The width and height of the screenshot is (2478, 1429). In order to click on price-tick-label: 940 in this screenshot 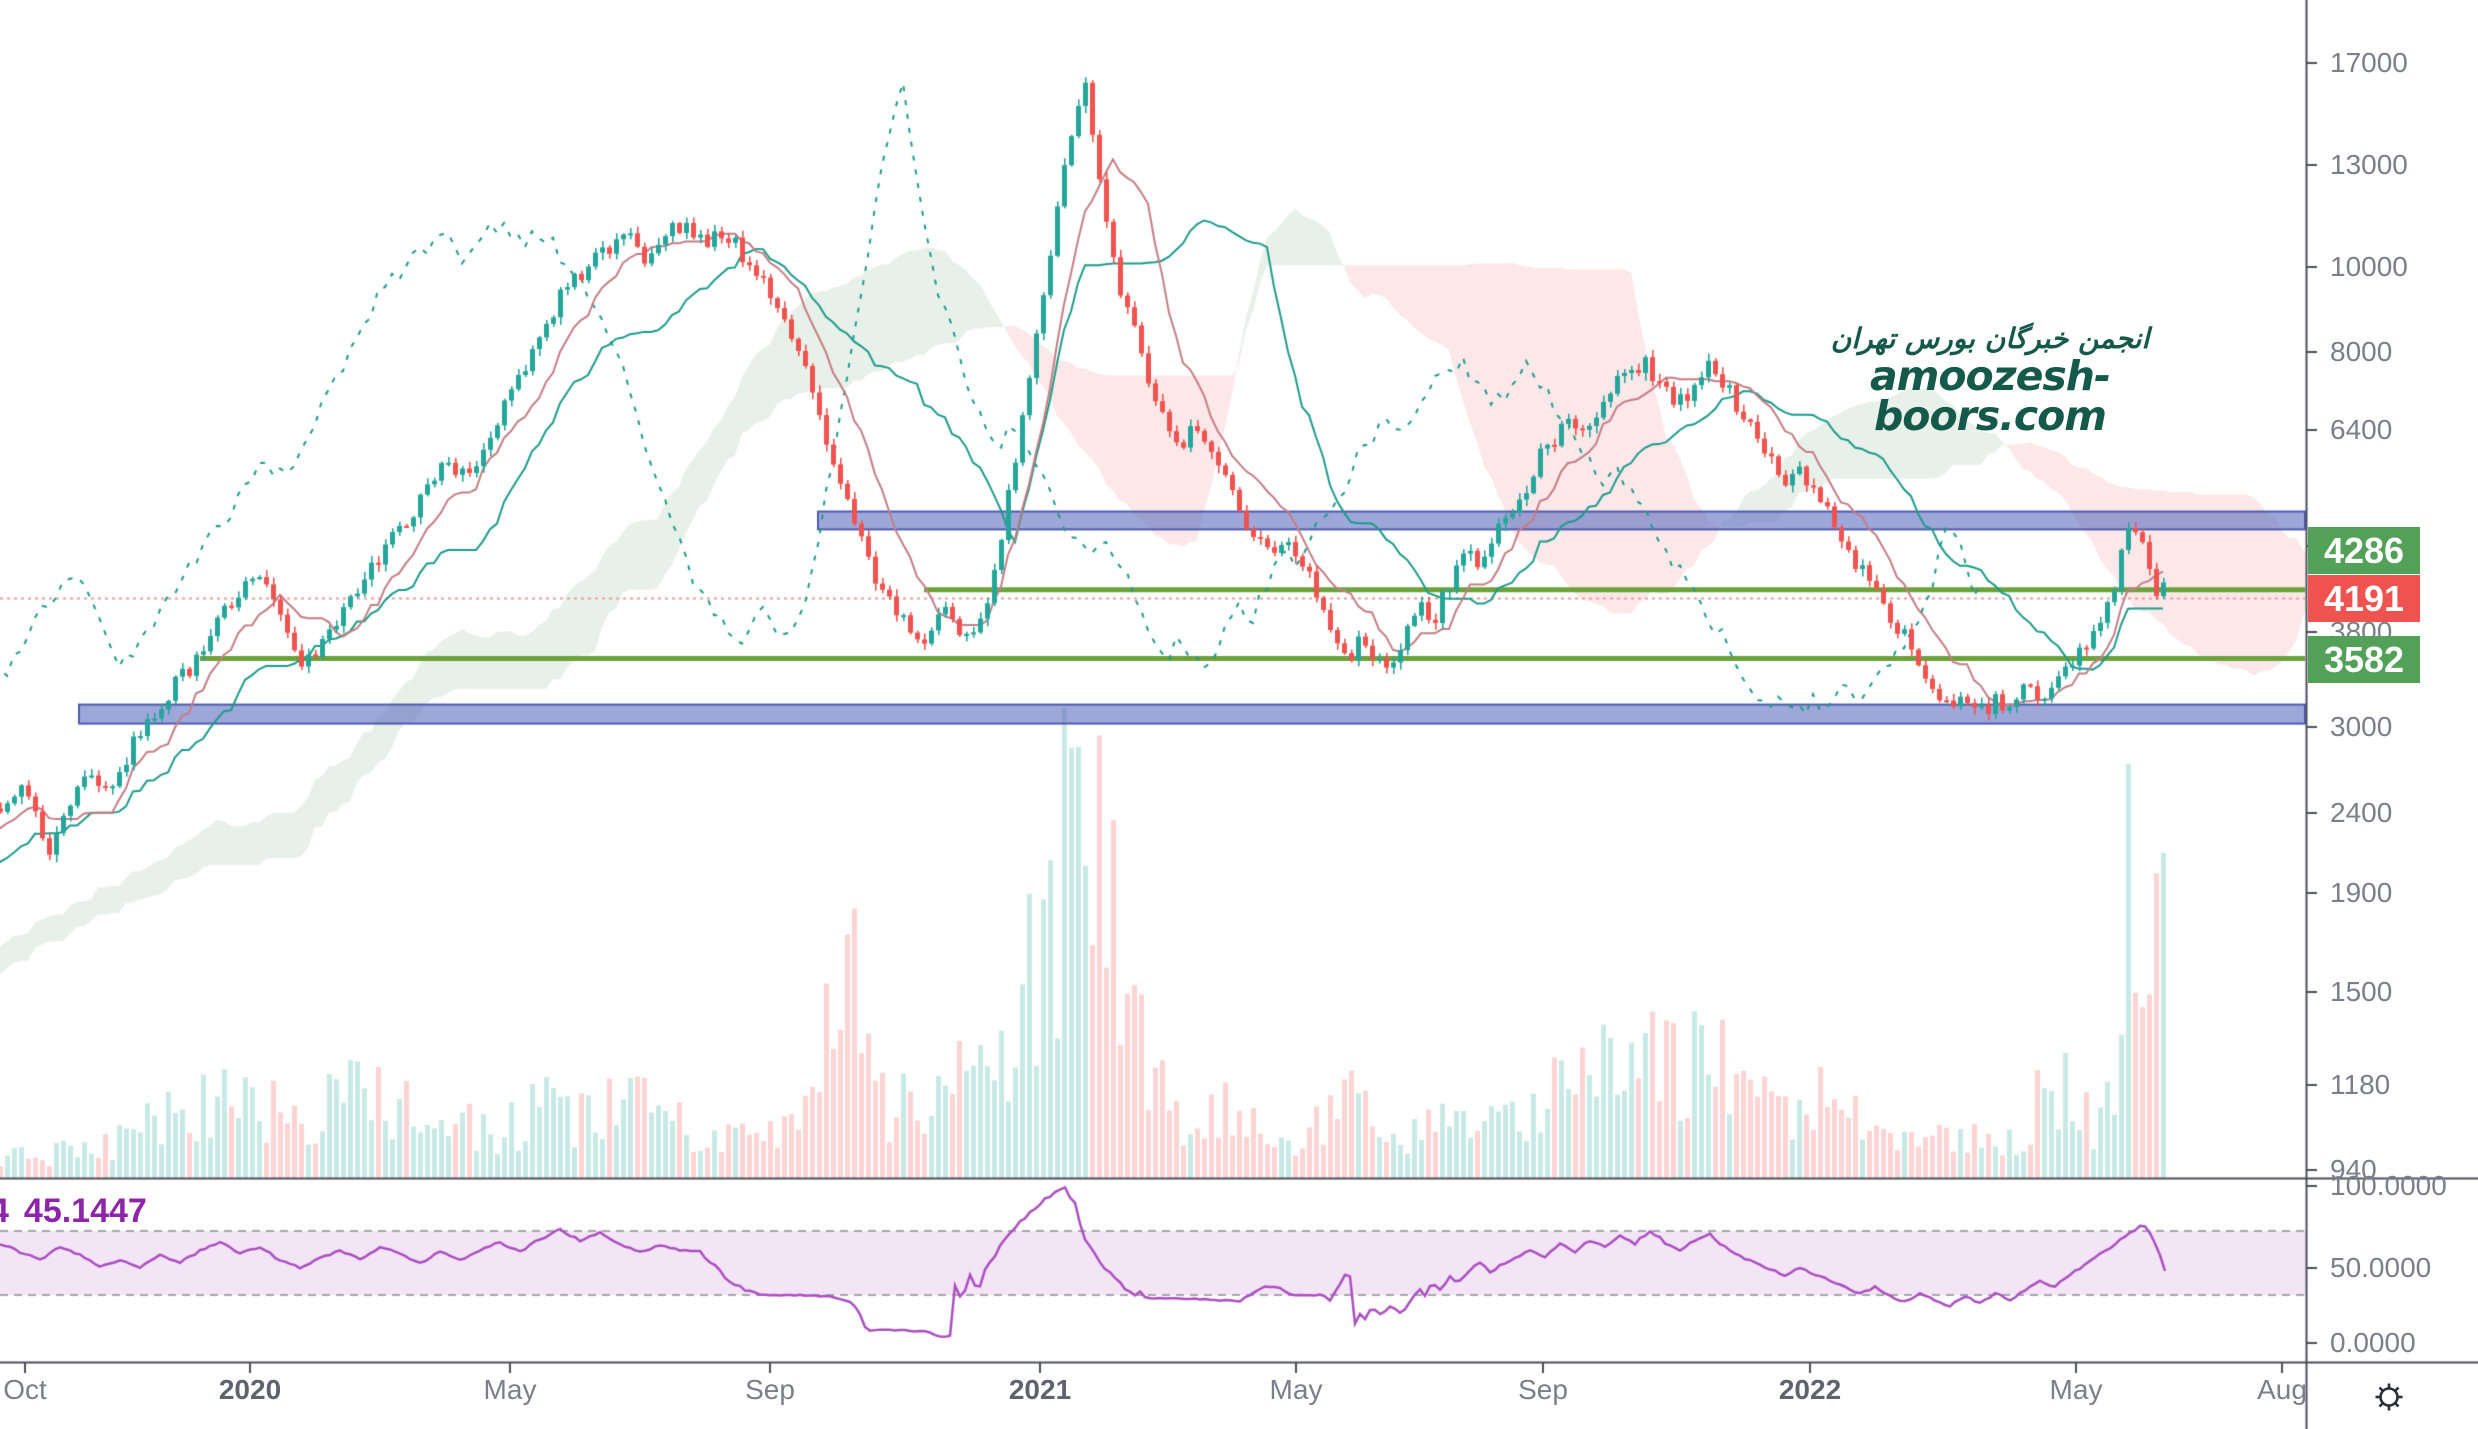, I will do `click(2353, 1169)`.